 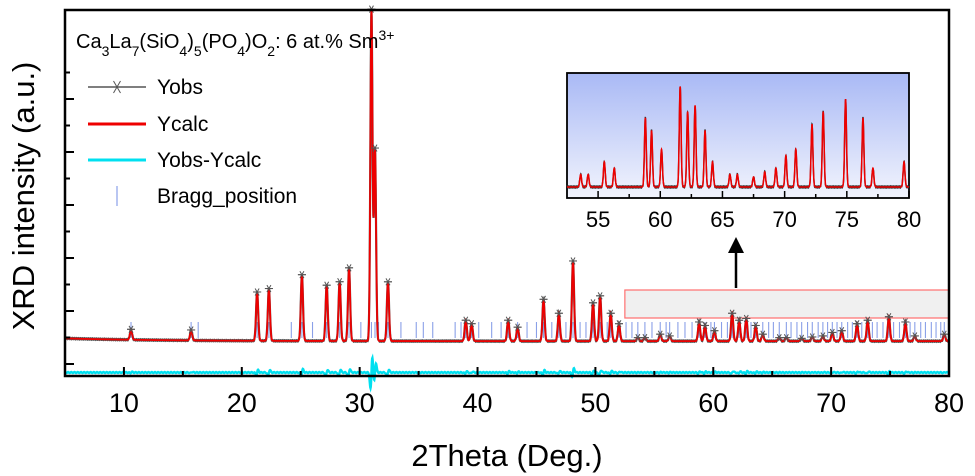 What do you see at coordinates (182, 124) in the screenshot?
I see `legend-label: Ycalc` at bounding box center [182, 124].